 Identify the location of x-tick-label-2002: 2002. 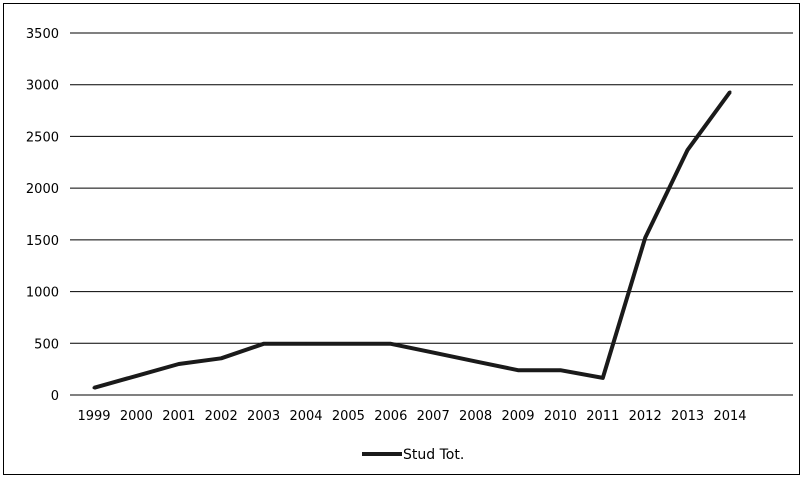
(221, 416).